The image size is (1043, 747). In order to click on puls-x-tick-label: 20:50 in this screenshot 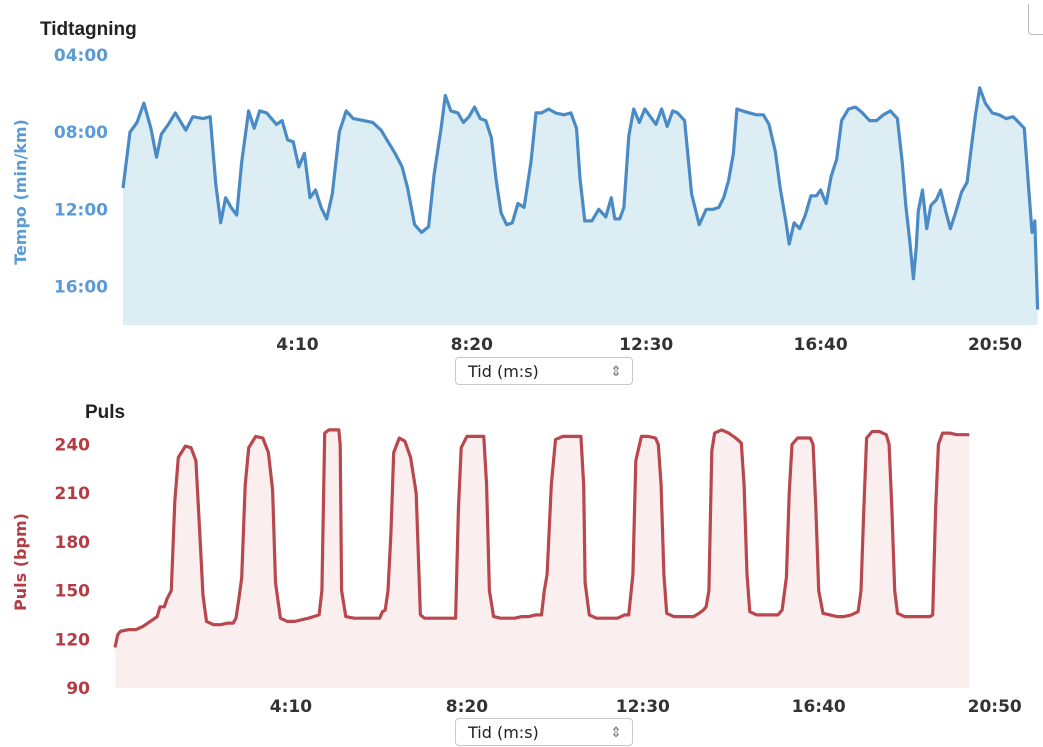, I will do `click(995, 707)`.